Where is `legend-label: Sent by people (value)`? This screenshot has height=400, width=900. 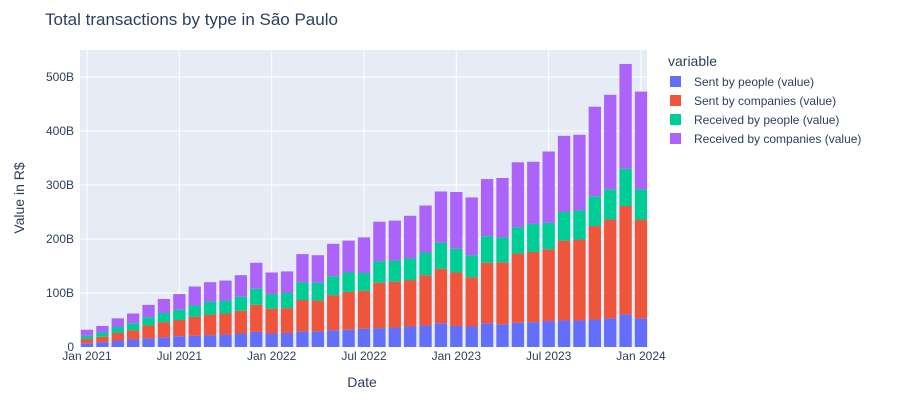 legend-label: Sent by people (value) is located at coordinates (754, 82).